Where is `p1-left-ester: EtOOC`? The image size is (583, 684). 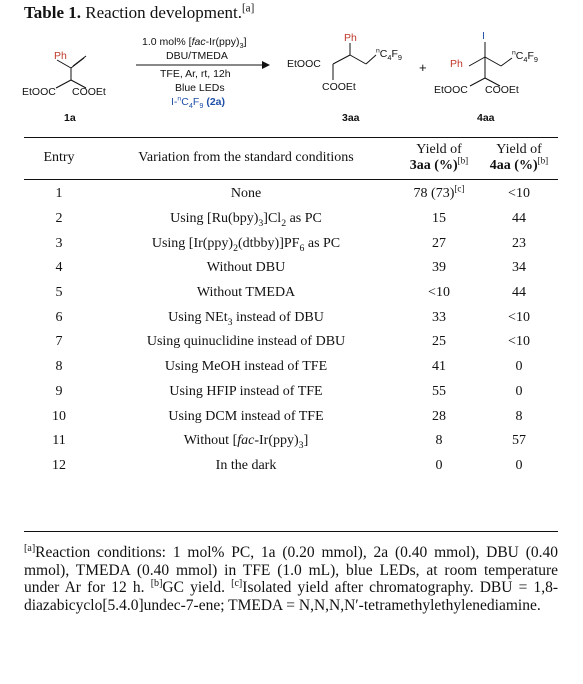
p1-left-ester: EtOOC is located at coordinates (304, 64).